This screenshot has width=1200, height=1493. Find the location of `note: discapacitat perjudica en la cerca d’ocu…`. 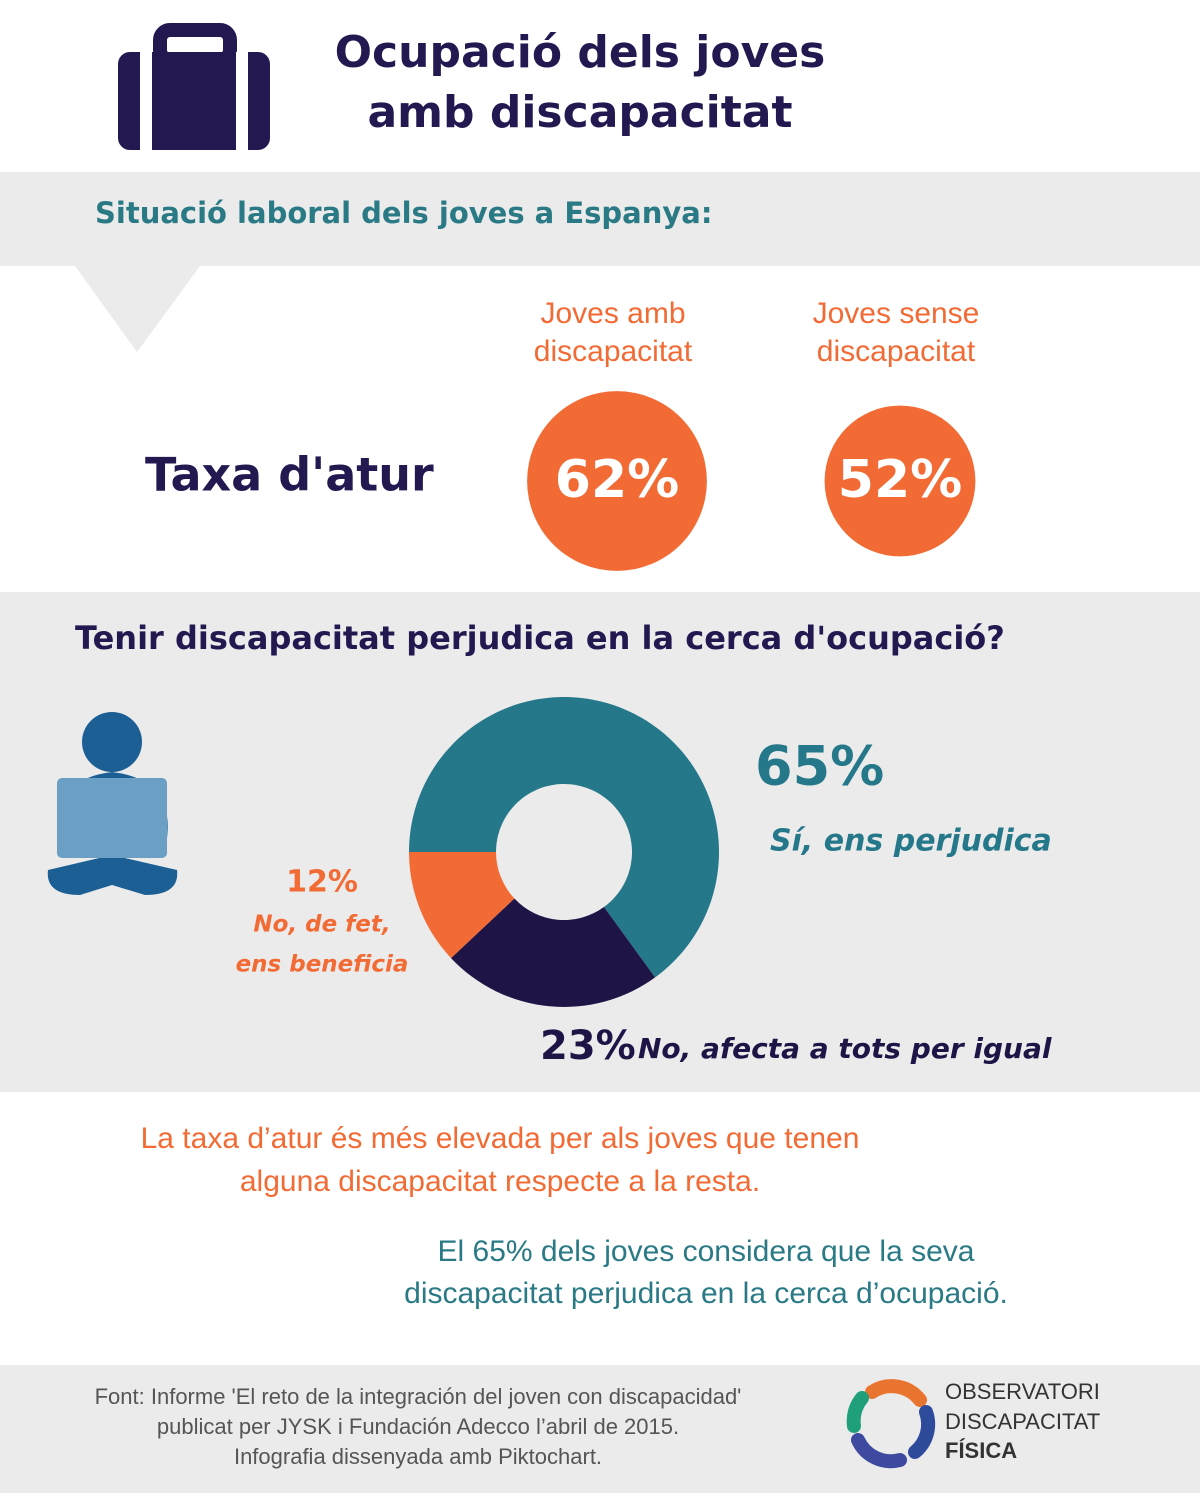

note: discapacitat perjudica en la cerca d’ocu… is located at coordinates (706, 1293).